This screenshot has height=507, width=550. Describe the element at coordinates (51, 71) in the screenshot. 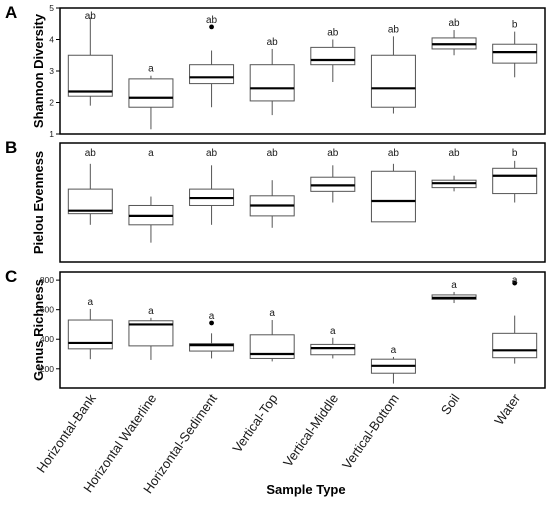

I see `y-tick-label: 3` at that location.